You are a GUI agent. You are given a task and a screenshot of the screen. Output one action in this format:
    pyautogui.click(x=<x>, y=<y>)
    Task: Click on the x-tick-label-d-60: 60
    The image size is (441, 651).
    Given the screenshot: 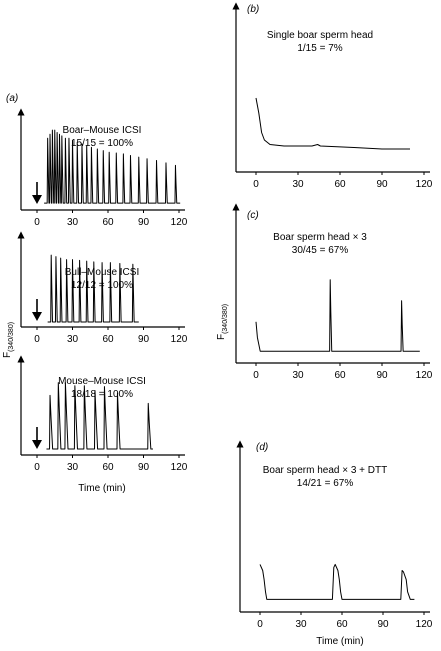 What is the action you would take?
    pyautogui.click(x=342, y=624)
    